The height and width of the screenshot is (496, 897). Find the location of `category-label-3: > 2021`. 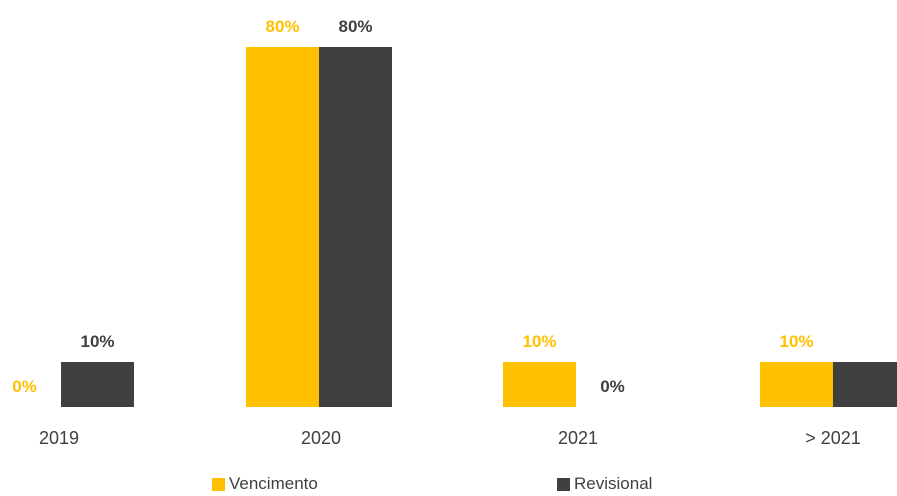

category-label-3: > 2021 is located at coordinates (833, 438).